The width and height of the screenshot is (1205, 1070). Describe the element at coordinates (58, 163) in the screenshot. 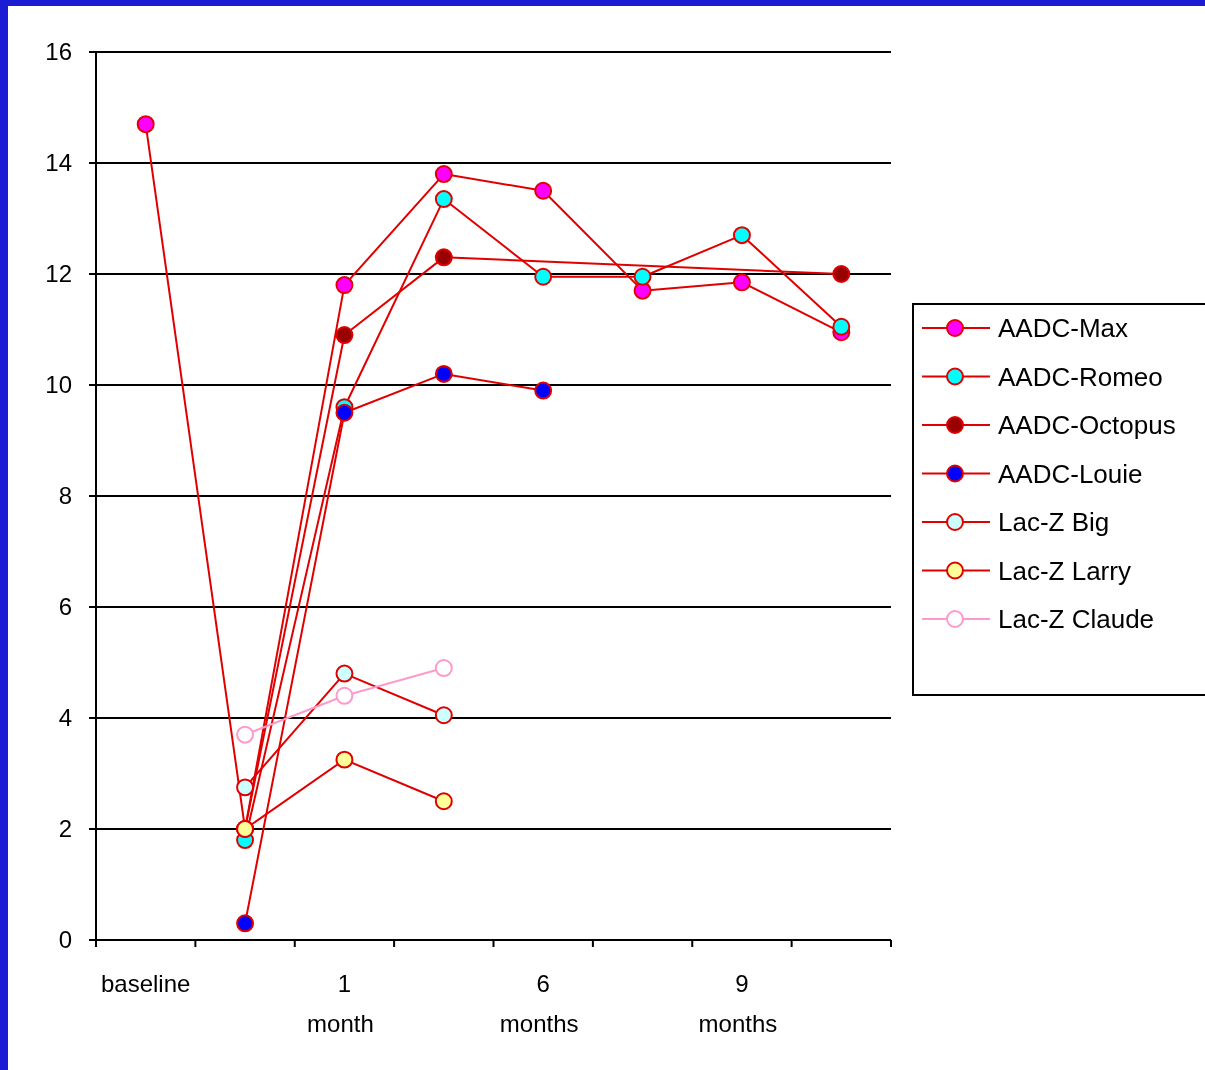

I see `y-tick-label: 14` at that location.